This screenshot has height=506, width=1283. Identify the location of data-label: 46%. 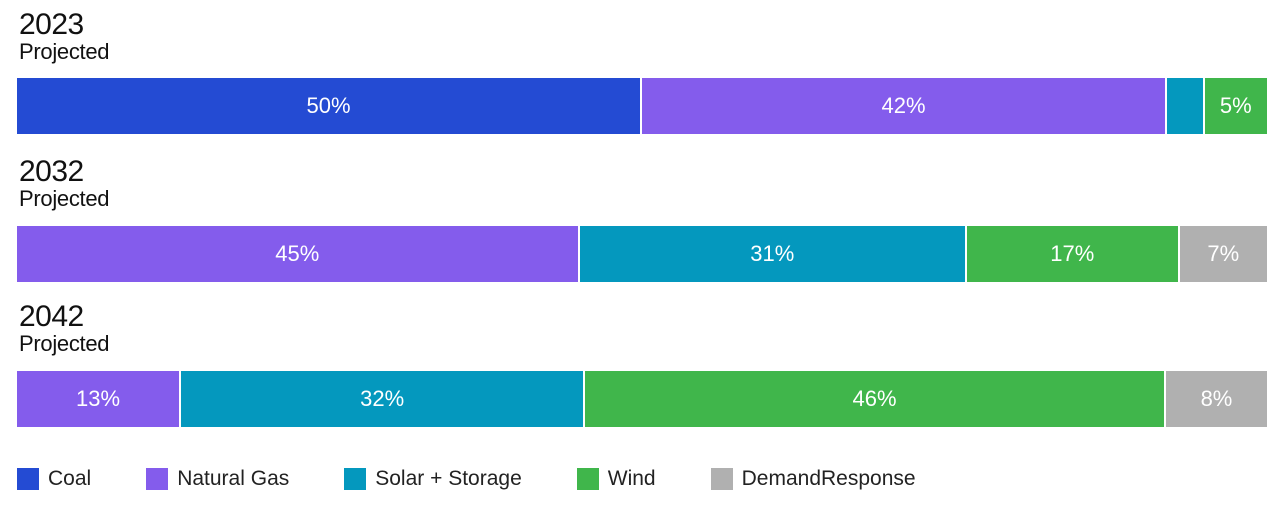
(874, 398).